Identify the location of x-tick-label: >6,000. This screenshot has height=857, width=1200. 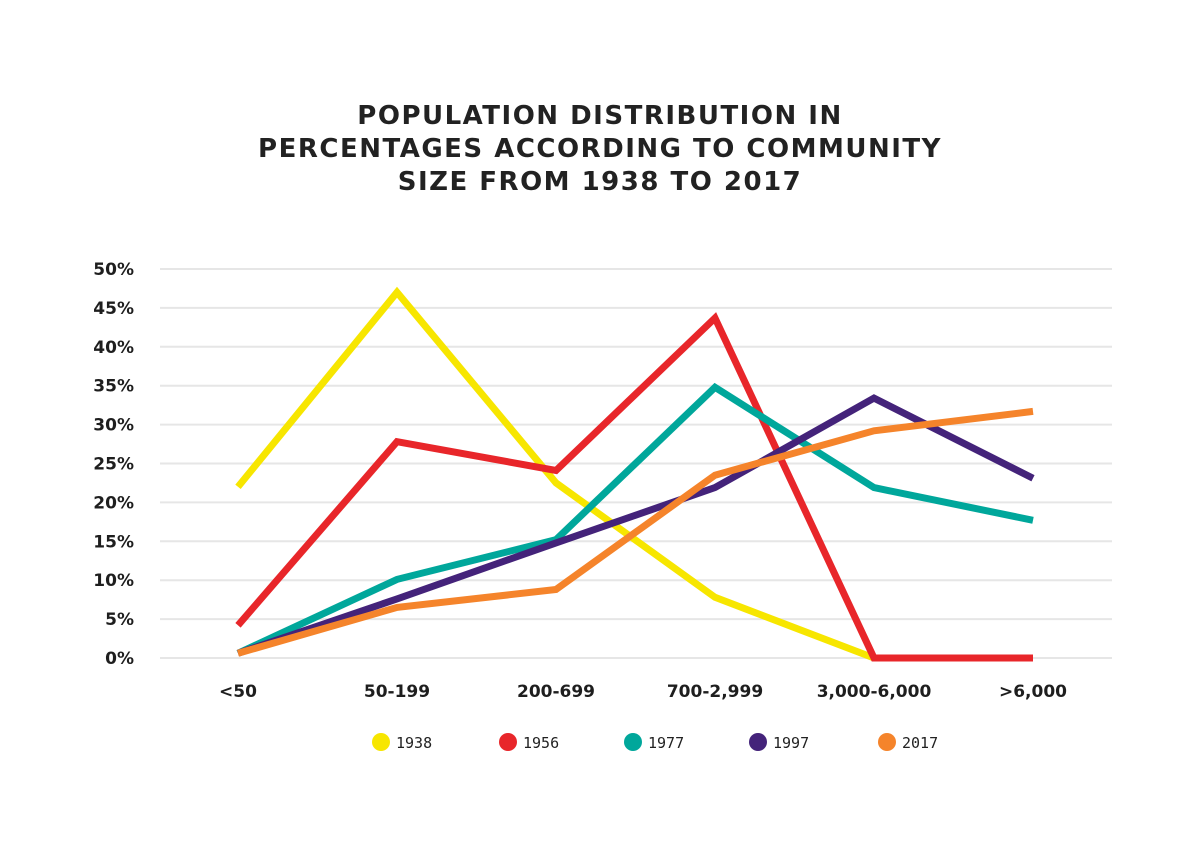
(1033, 692).